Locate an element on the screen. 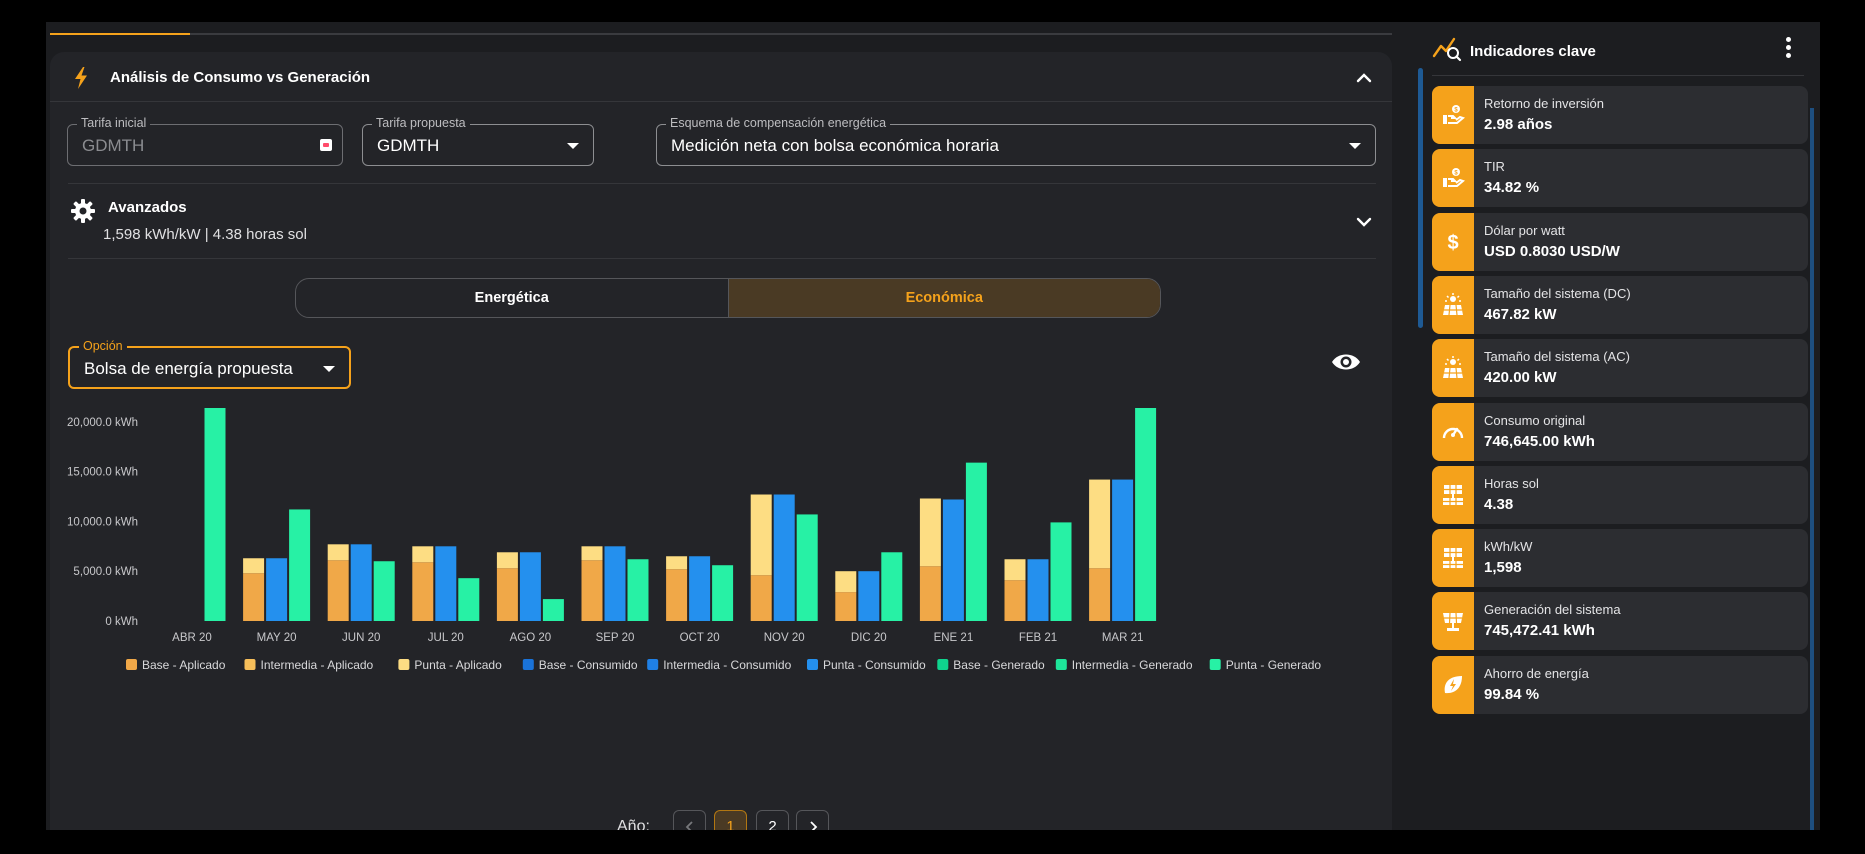 This screenshot has height=854, width=1865. more-options-icon is located at coordinates (1788, 49).